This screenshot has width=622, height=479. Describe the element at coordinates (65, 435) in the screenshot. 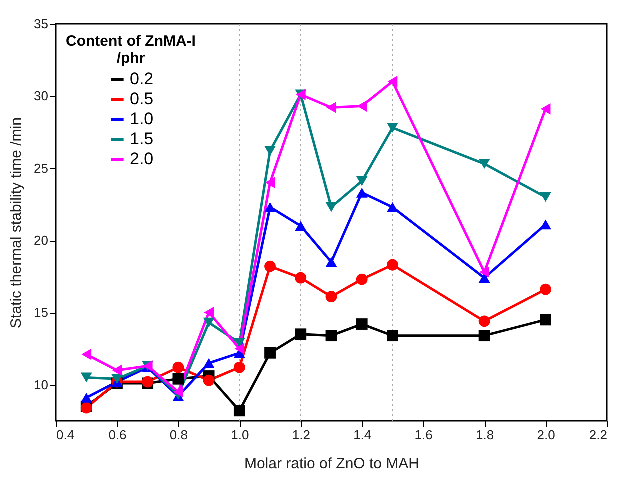

I see `x-tick-label: 0.4` at that location.